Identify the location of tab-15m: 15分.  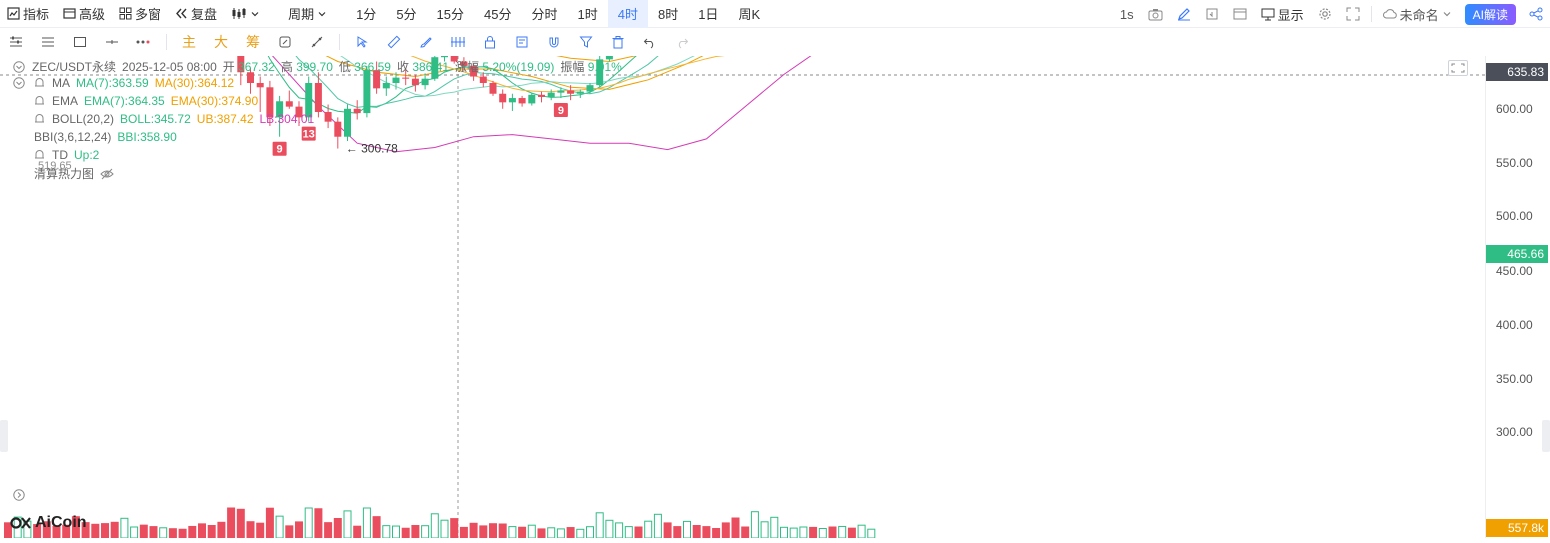
(450, 14).